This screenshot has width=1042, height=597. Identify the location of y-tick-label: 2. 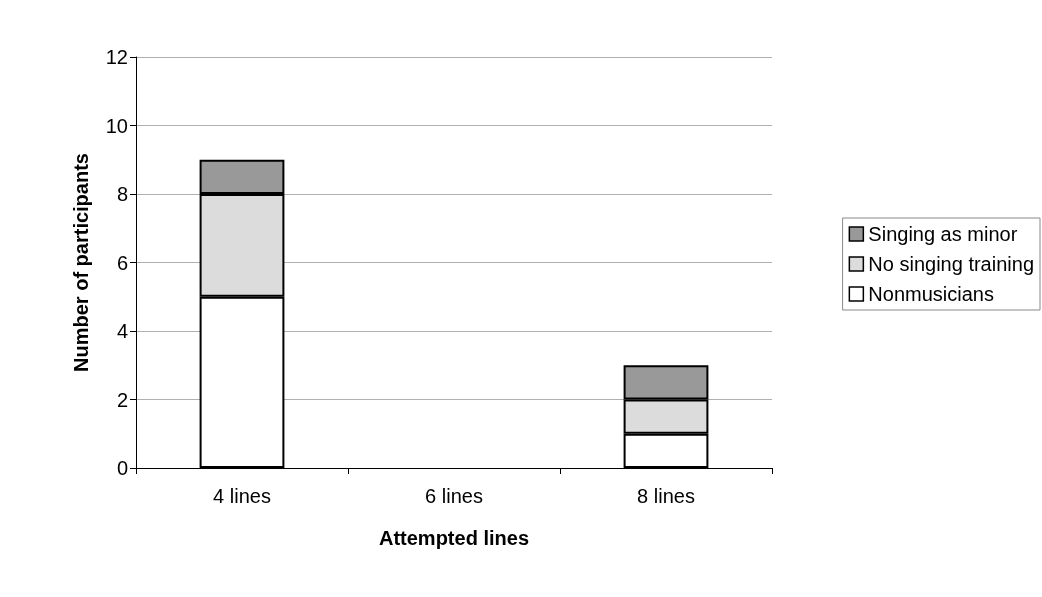
(122, 399).